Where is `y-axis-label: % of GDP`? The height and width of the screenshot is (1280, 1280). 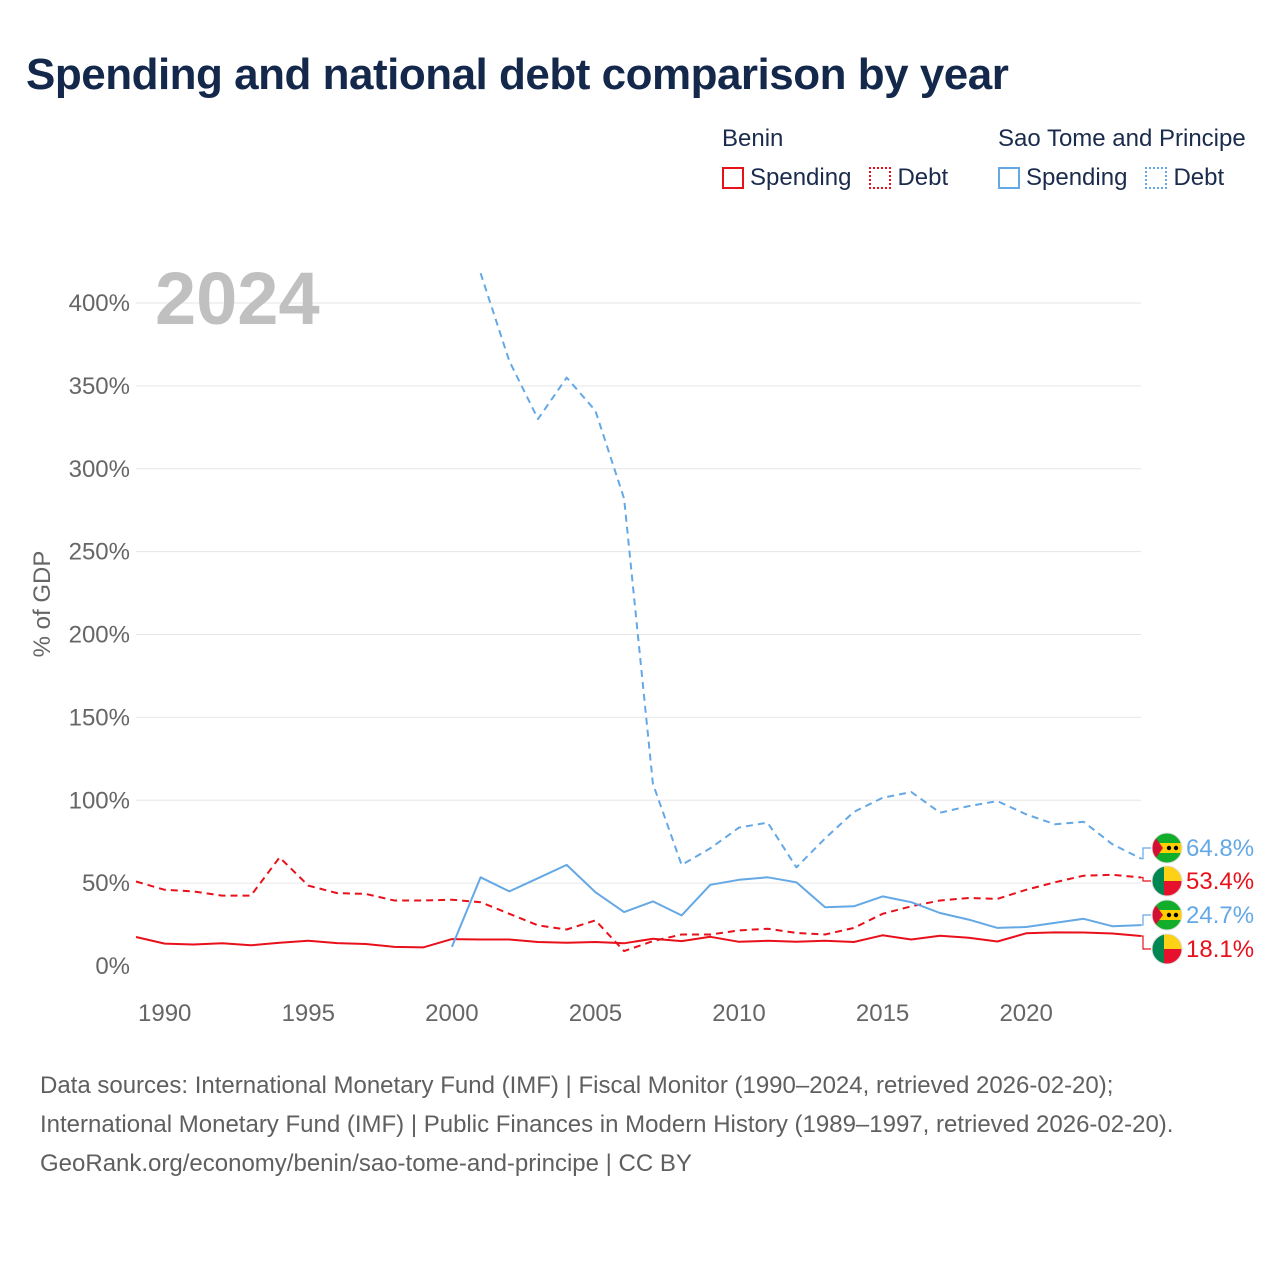 y-axis-label: % of GDP is located at coordinates (42, 604).